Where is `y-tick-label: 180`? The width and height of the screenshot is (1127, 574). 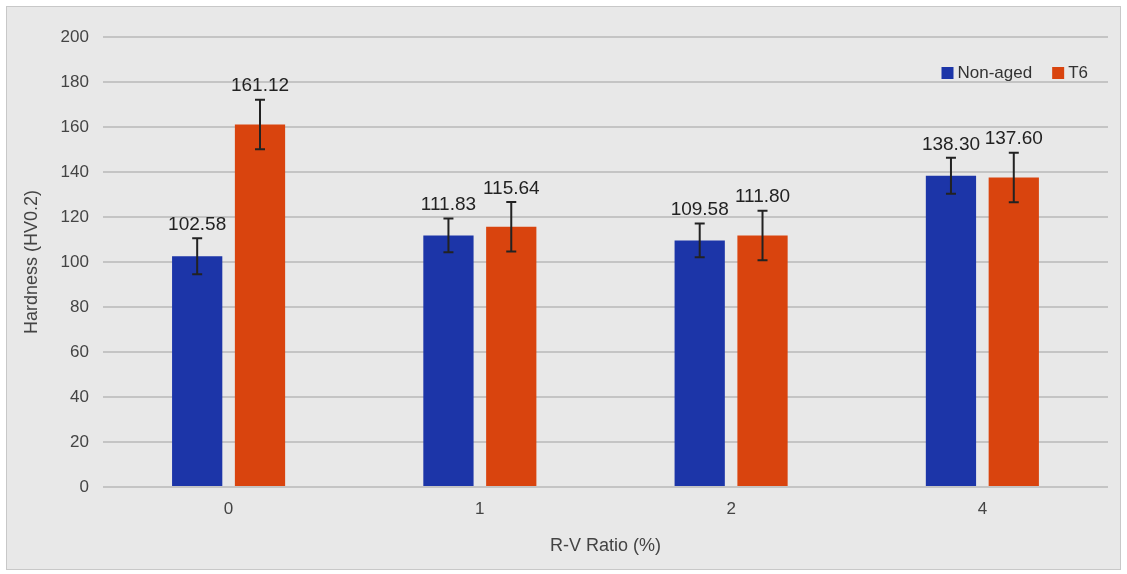
y-tick-label: 180 is located at coordinates (74, 81).